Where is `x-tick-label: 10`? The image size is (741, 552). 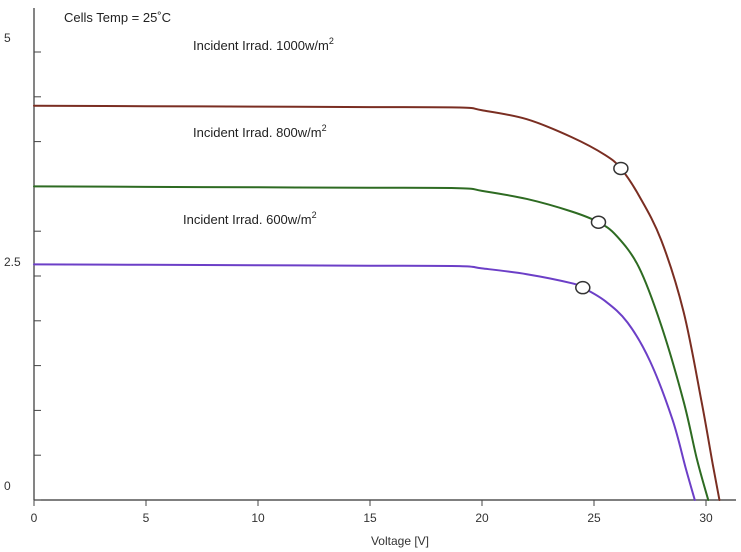
x-tick-label: 10 is located at coordinates (258, 518).